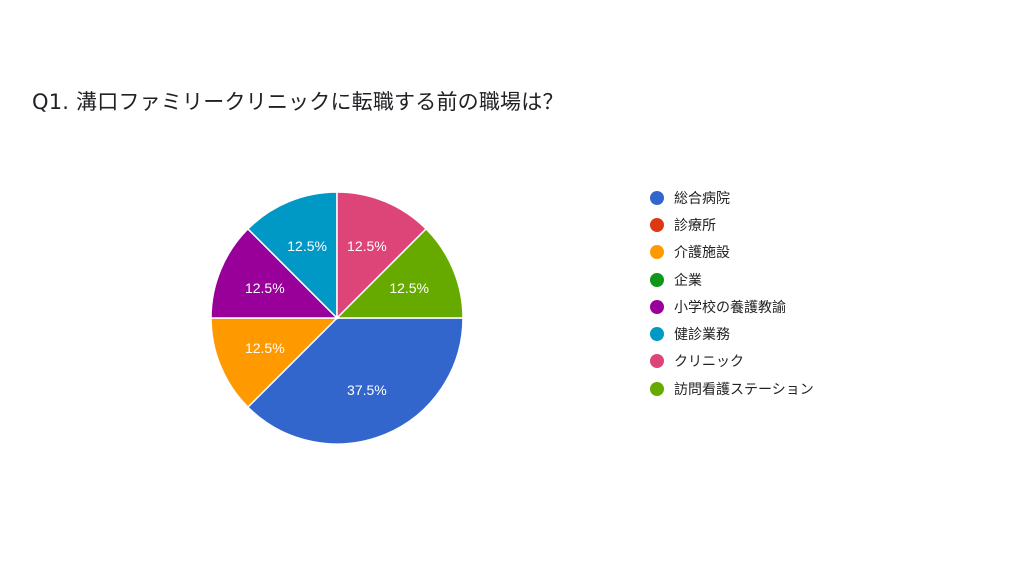 The image size is (1024, 576). I want to click on legend-item: 企業, so click(731, 279).